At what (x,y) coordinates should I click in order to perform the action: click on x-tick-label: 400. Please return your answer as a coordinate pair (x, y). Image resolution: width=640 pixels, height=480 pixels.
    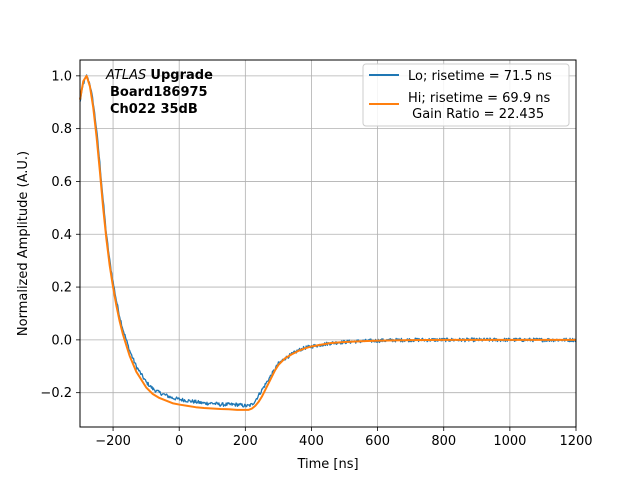
    Looking at the image, I should click on (311, 441).